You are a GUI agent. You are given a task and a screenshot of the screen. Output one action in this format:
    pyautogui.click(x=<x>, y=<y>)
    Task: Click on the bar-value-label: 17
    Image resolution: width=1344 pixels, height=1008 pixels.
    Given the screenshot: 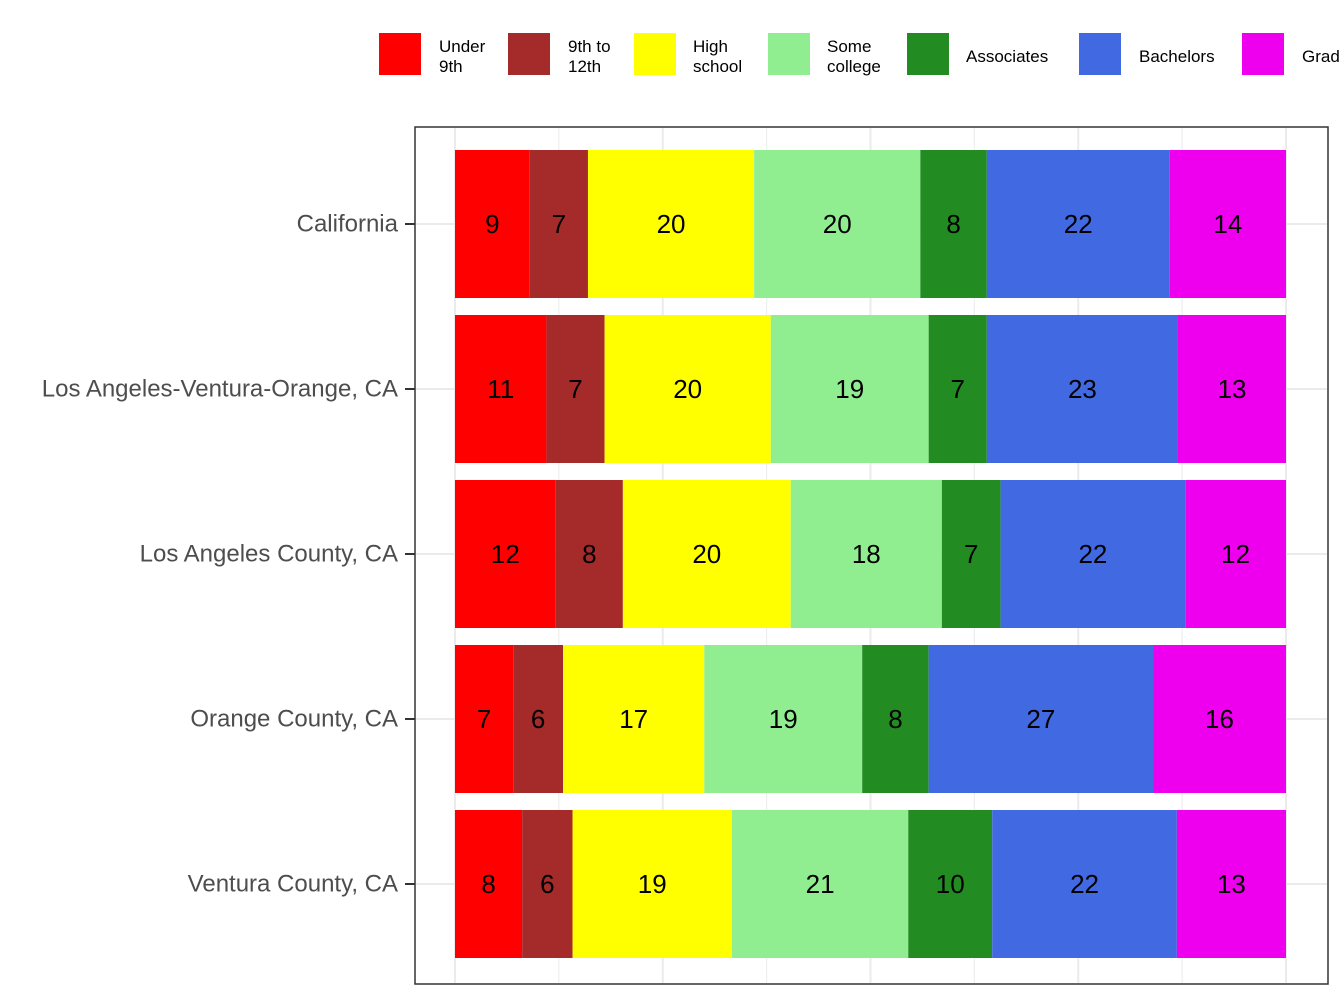 What is the action you would take?
    pyautogui.click(x=633, y=719)
    